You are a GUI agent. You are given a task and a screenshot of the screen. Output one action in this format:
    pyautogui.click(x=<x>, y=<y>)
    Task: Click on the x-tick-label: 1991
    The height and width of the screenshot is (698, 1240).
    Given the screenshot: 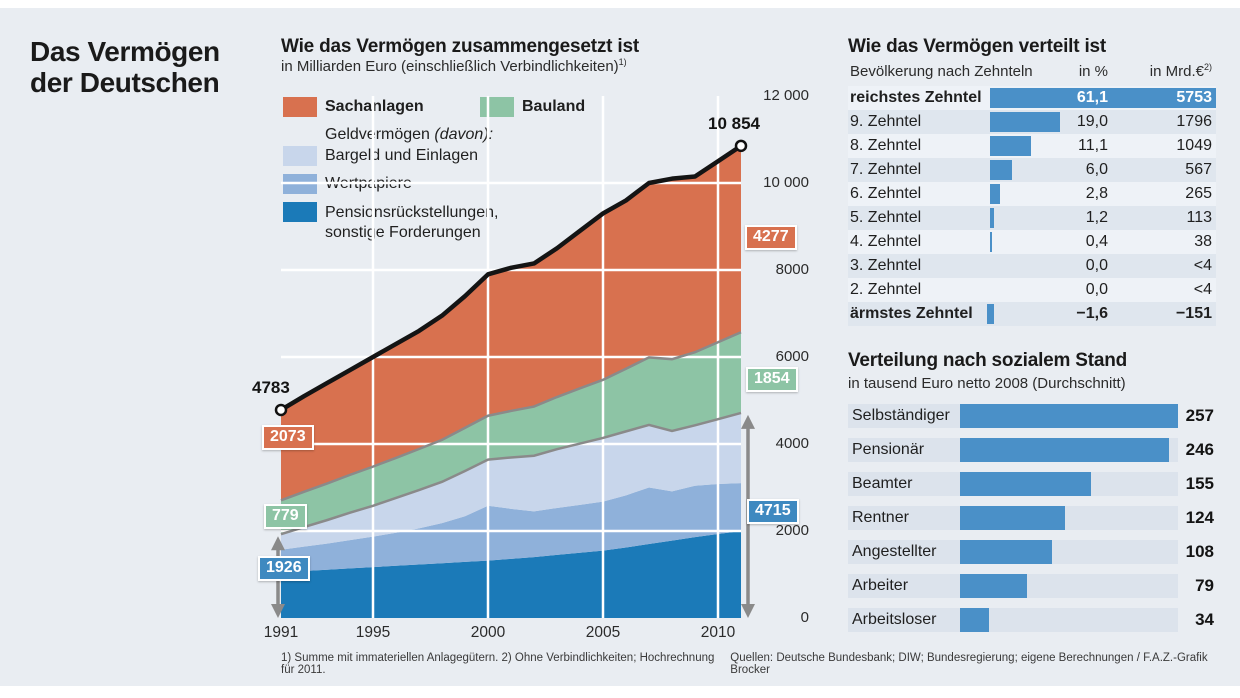 What is the action you would take?
    pyautogui.click(x=281, y=632)
    